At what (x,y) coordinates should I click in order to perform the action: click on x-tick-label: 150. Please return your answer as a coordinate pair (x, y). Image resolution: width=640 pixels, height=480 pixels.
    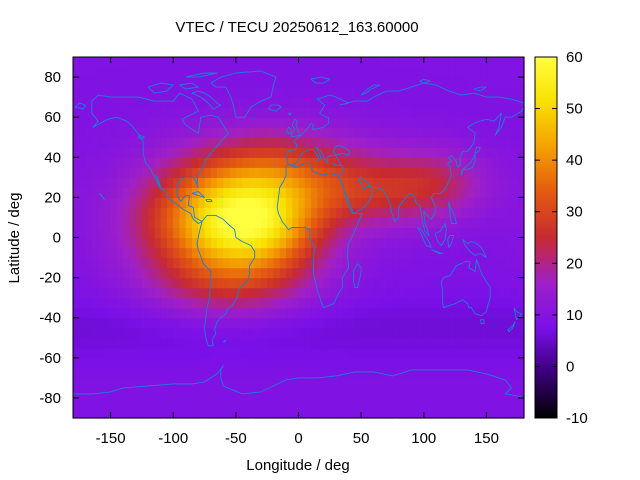
    Looking at the image, I should click on (486, 438).